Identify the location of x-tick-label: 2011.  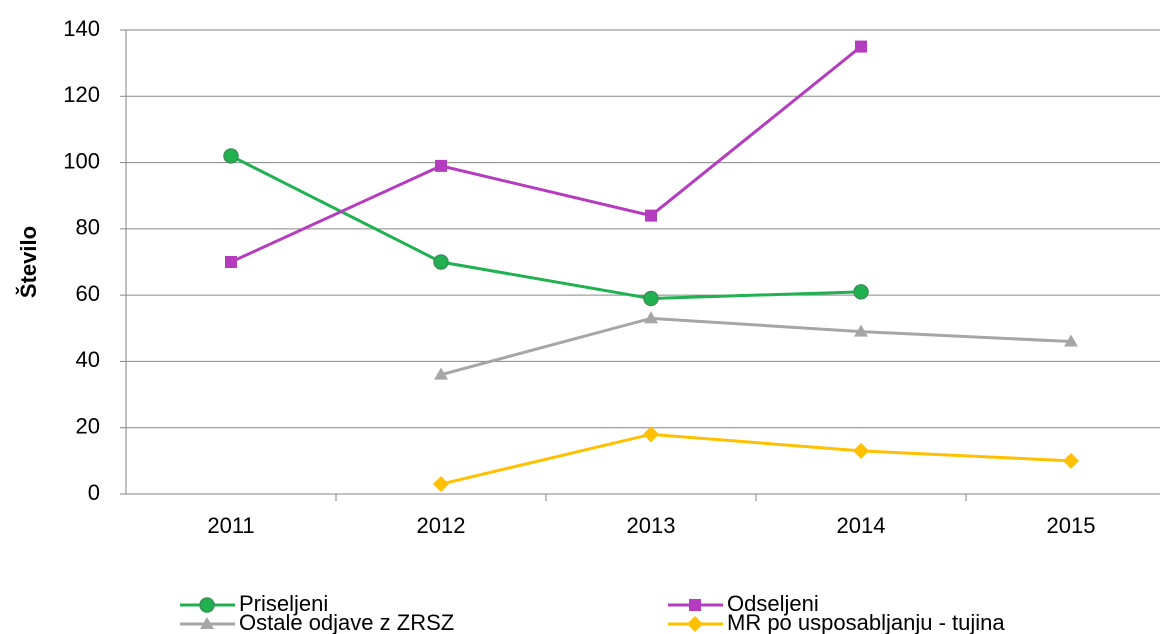
(230, 525).